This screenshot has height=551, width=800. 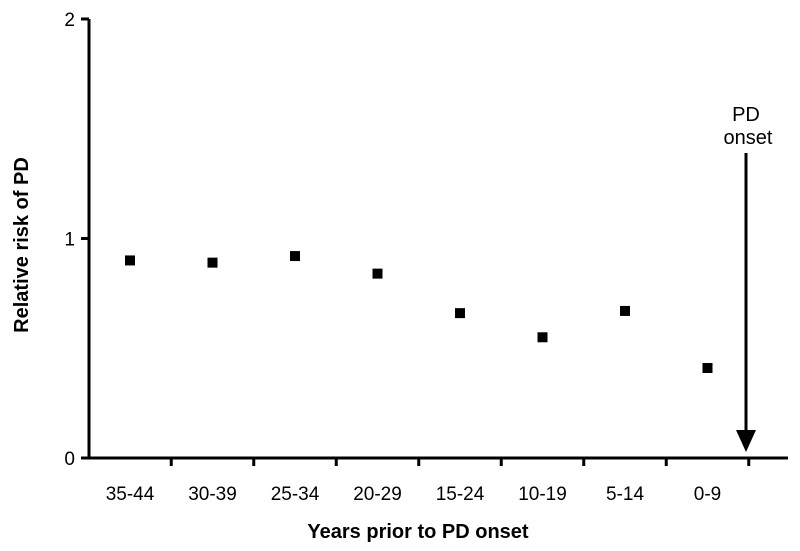 What do you see at coordinates (76, 240) in the screenshot?
I see `y-ticks: 0 1 2` at bounding box center [76, 240].